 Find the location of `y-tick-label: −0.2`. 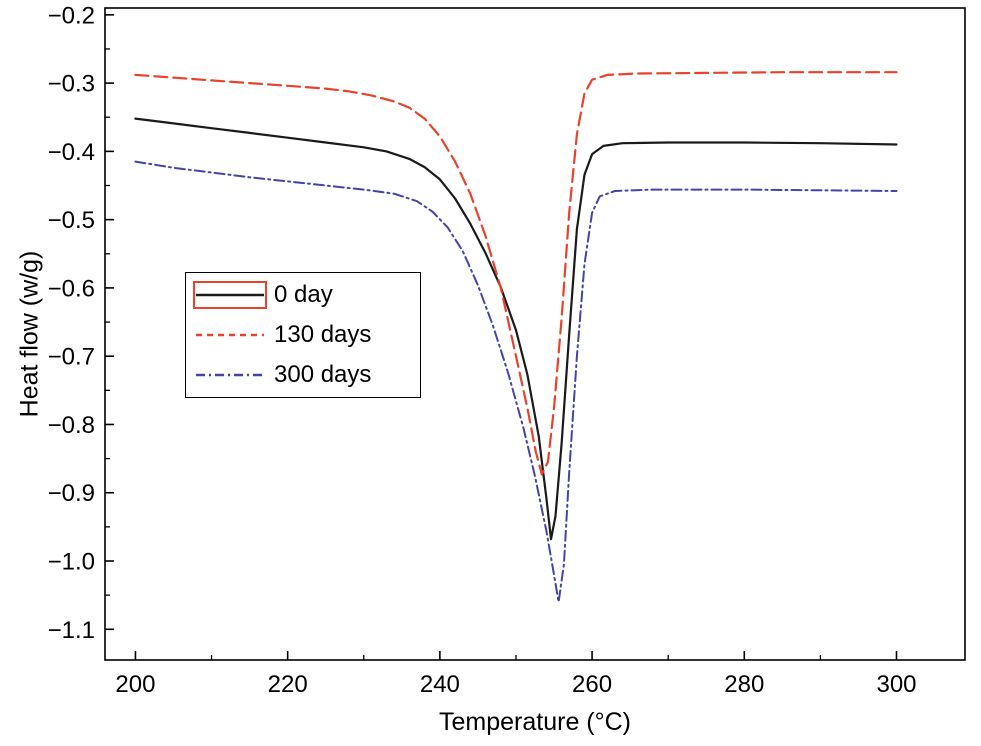

y-tick-label: −0.2 is located at coordinates (71, 15).